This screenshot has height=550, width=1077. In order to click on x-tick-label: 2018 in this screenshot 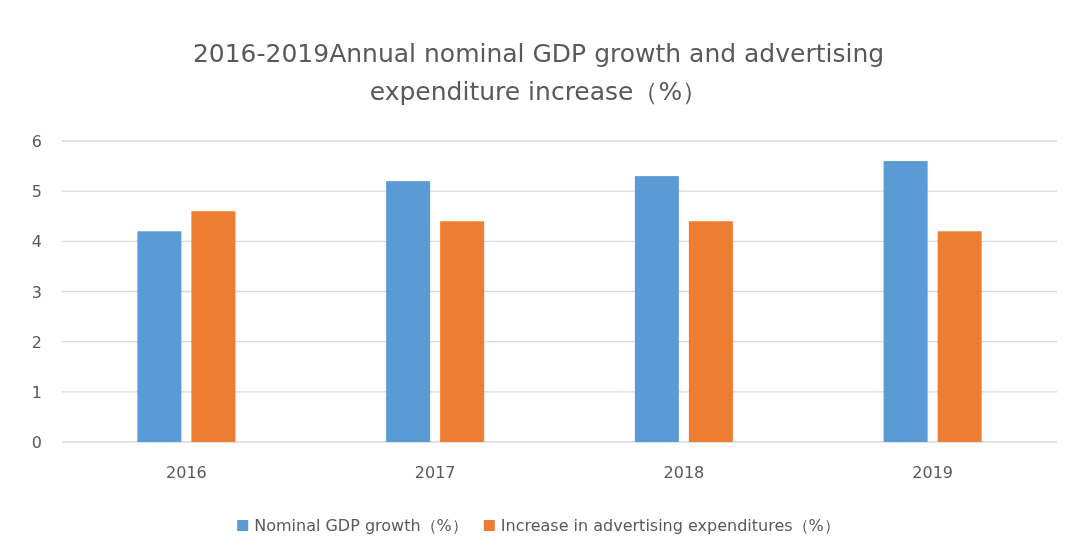, I will do `click(684, 472)`.